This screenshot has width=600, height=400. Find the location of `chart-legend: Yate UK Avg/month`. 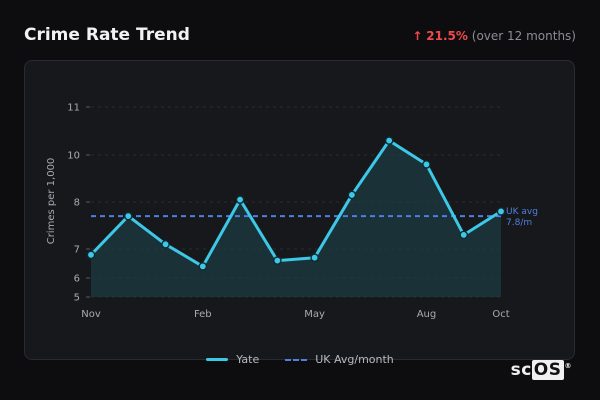

chart-legend: Yate UK Avg/month is located at coordinates (300, 359).